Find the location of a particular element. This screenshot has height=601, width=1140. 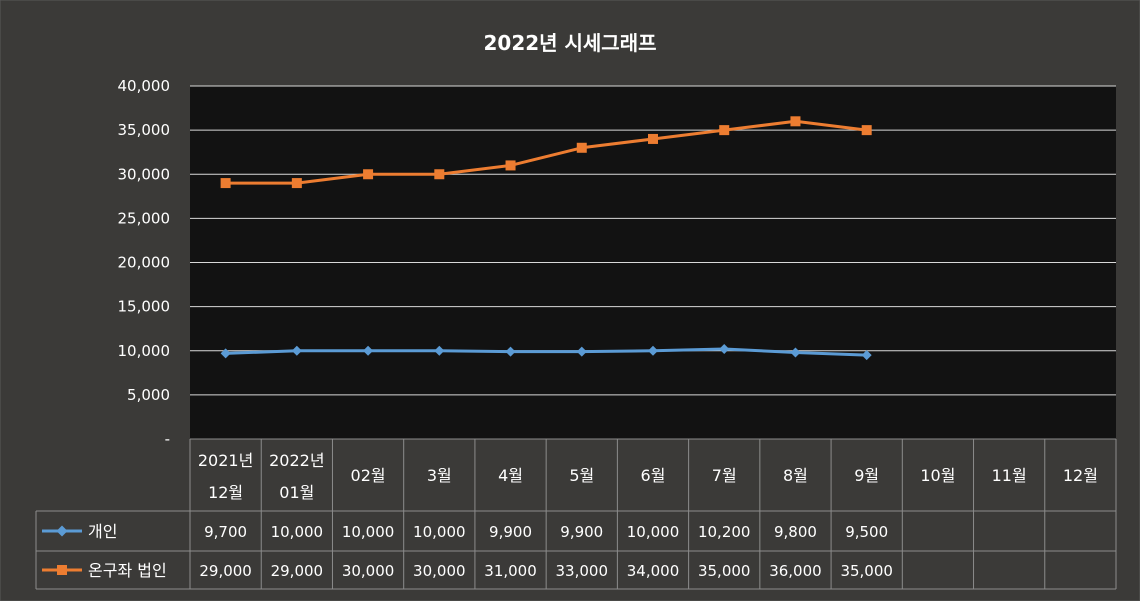

x-tick-label: 02월 is located at coordinates (368, 475).